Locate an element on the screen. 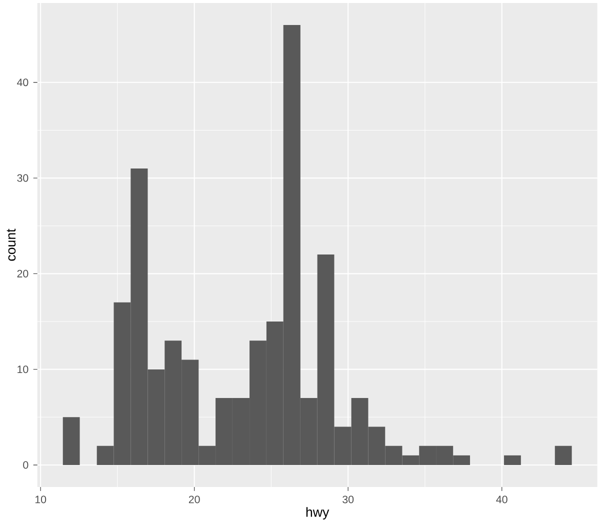 The image size is (600, 531). x-tick-label: 10 is located at coordinates (40, 500).